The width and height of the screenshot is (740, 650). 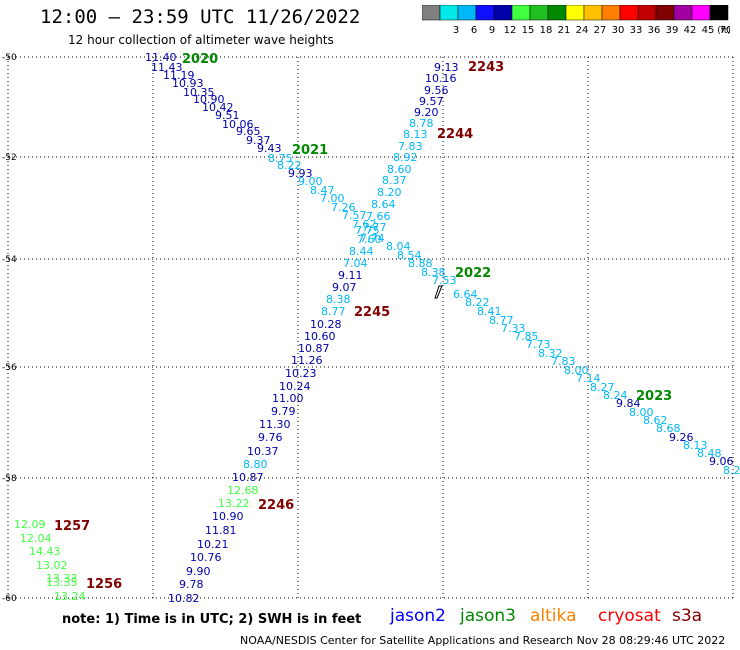 What do you see at coordinates (546, 30) in the screenshot?
I see `colorbar-label: 18` at bounding box center [546, 30].